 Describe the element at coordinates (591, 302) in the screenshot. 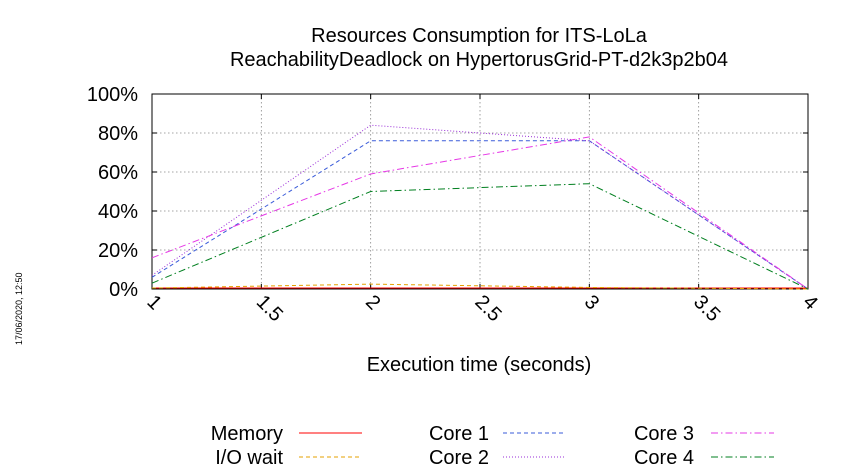

I see `x-tick-label: 3` at that location.